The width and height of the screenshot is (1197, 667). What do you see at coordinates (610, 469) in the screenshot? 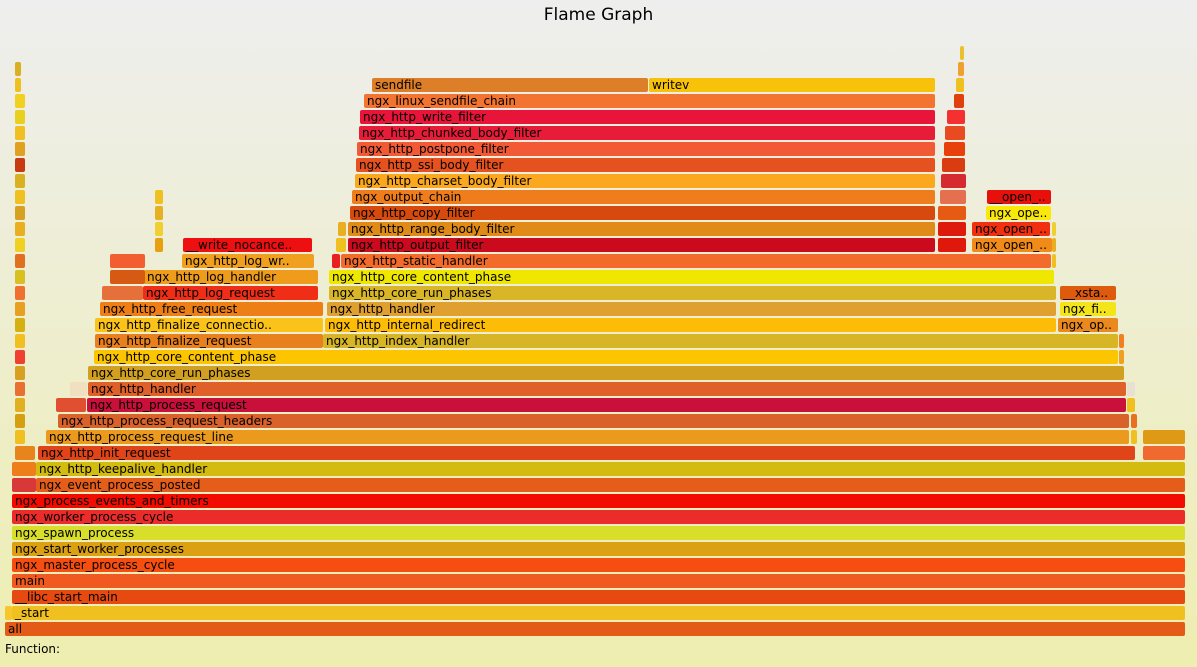
I see `frame-ngx-http-keepalive-handler: ngx_http_keepalive_handler` at bounding box center [610, 469].